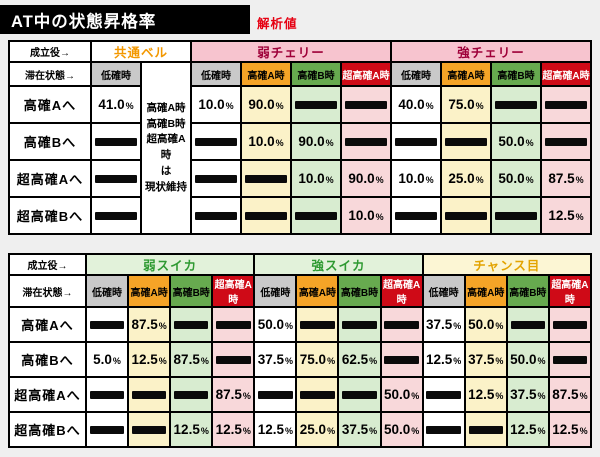 This screenshot has width=600, height=457. I want to click on percent-value: 40.0, so click(411, 104).